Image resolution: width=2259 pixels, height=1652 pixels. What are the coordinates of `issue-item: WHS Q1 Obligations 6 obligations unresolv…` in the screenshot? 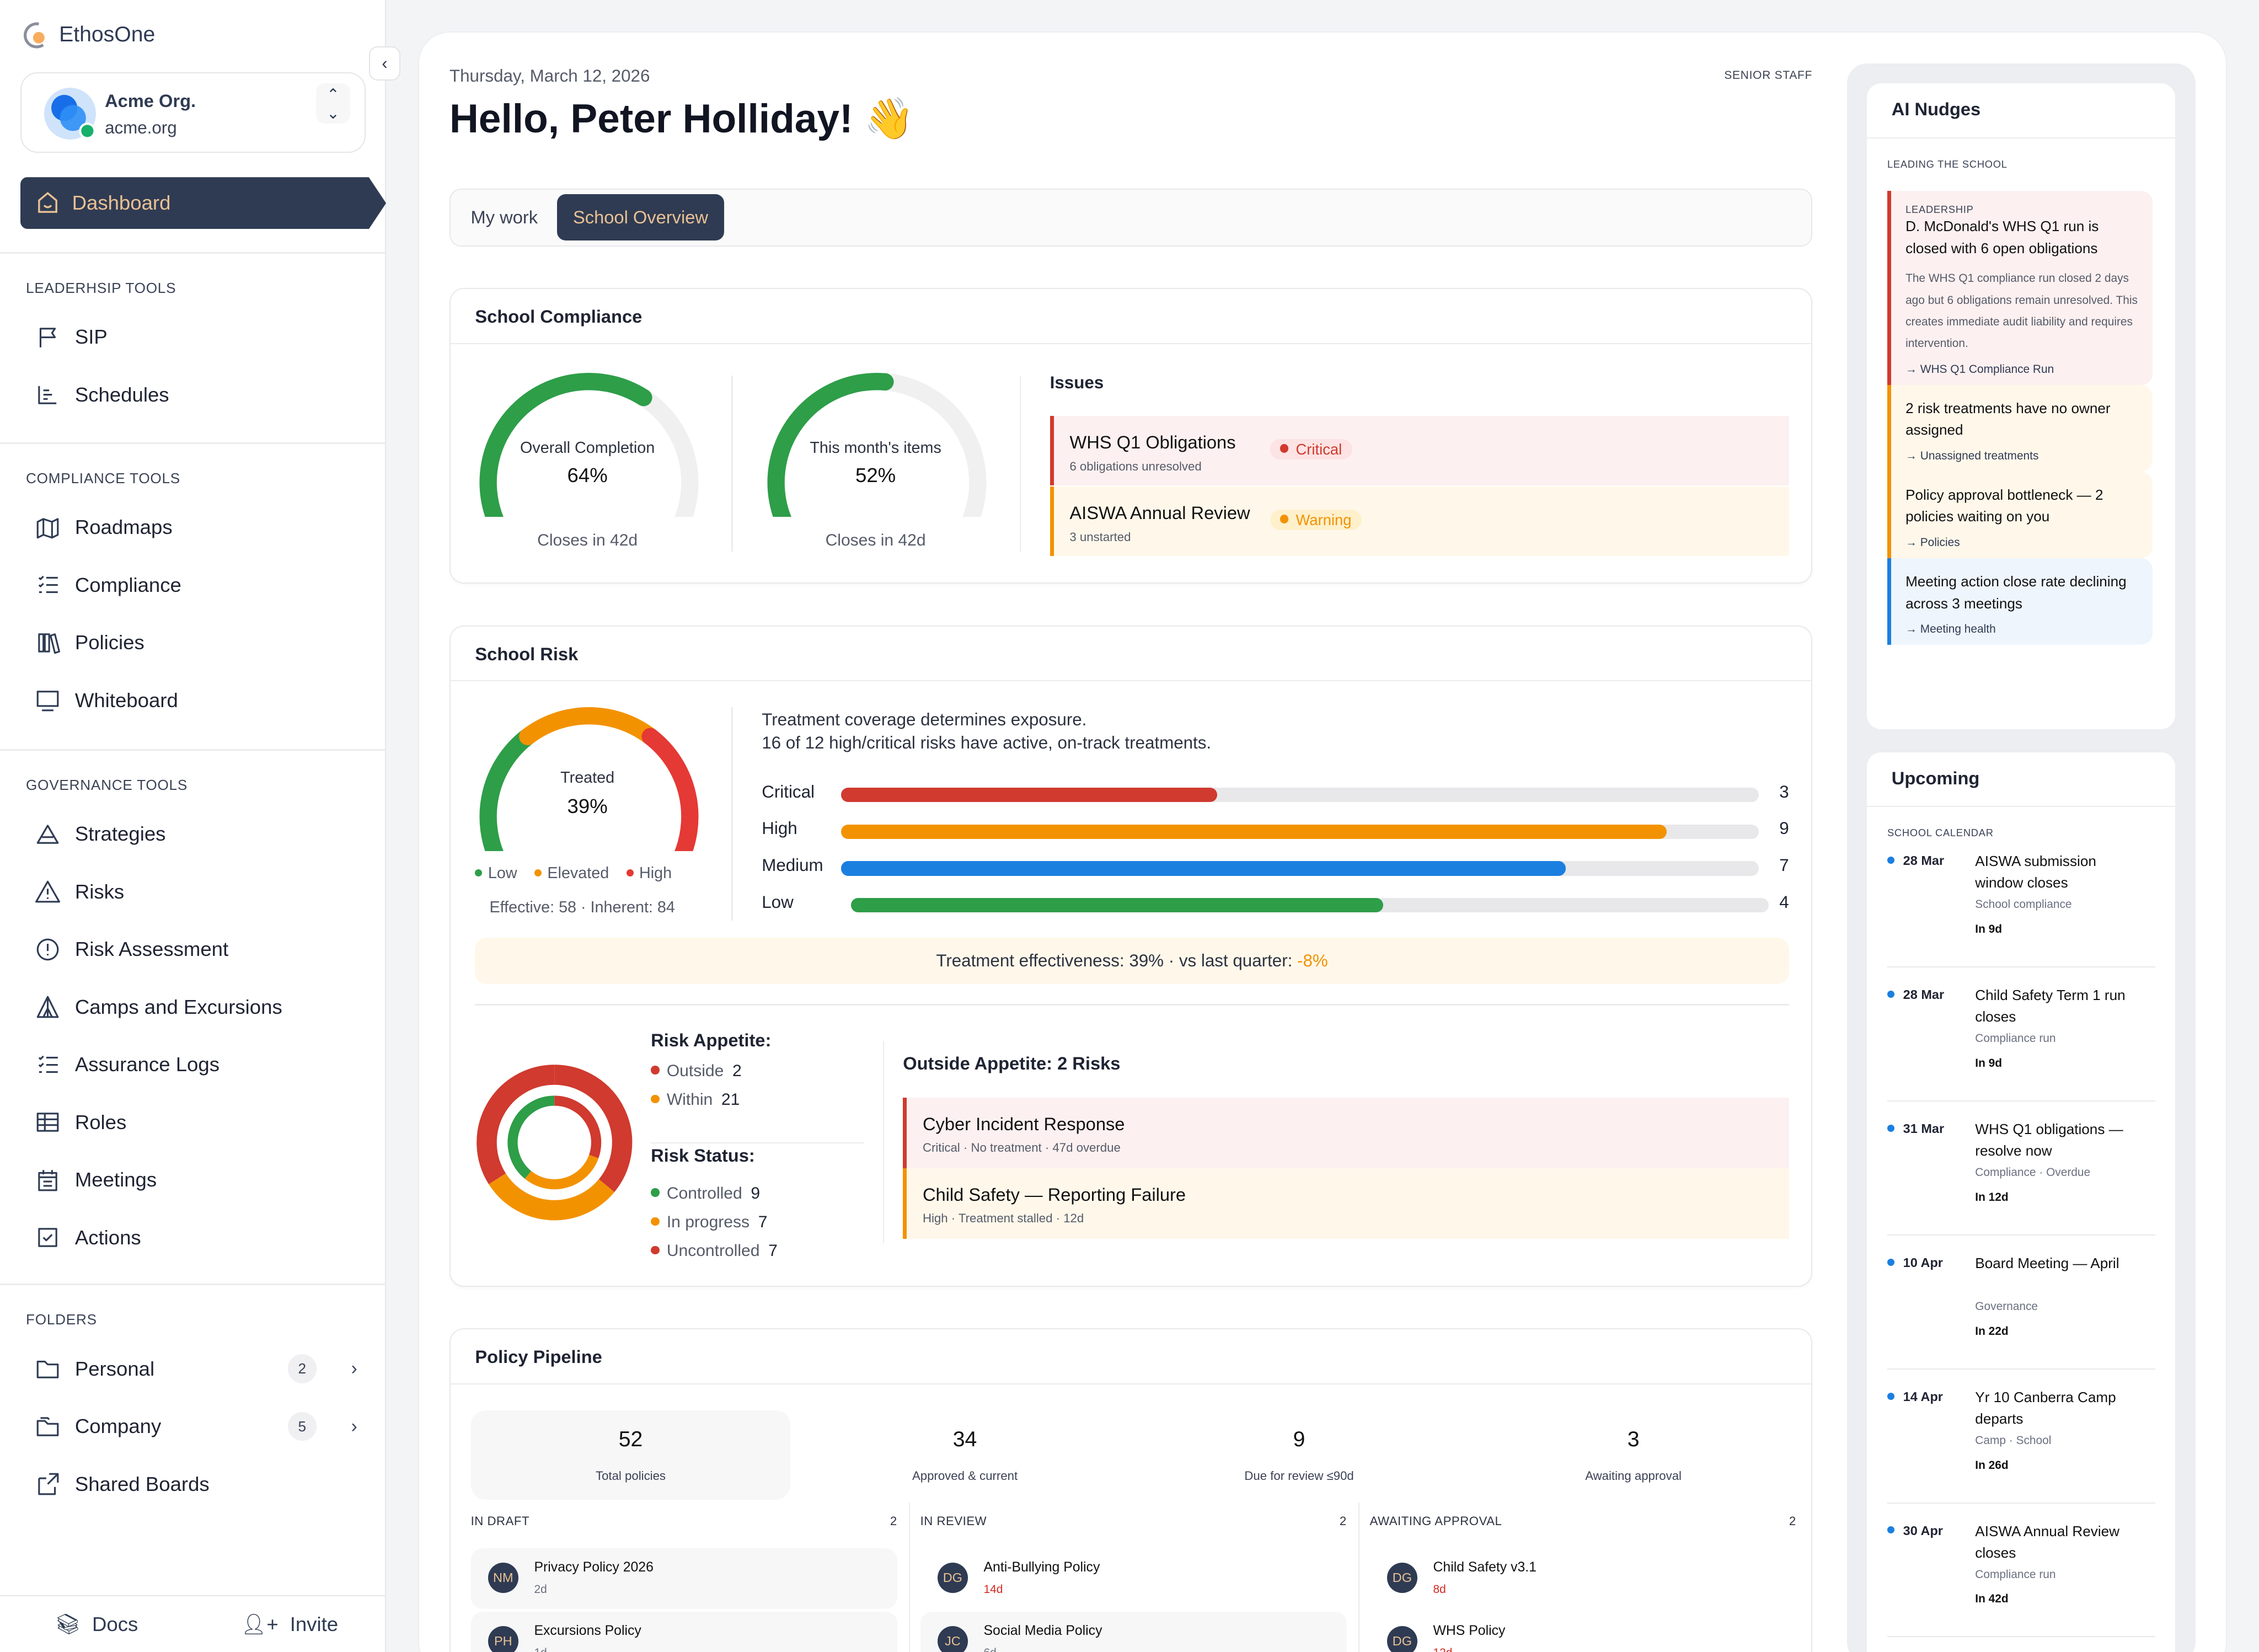 It's located at (1419, 450).